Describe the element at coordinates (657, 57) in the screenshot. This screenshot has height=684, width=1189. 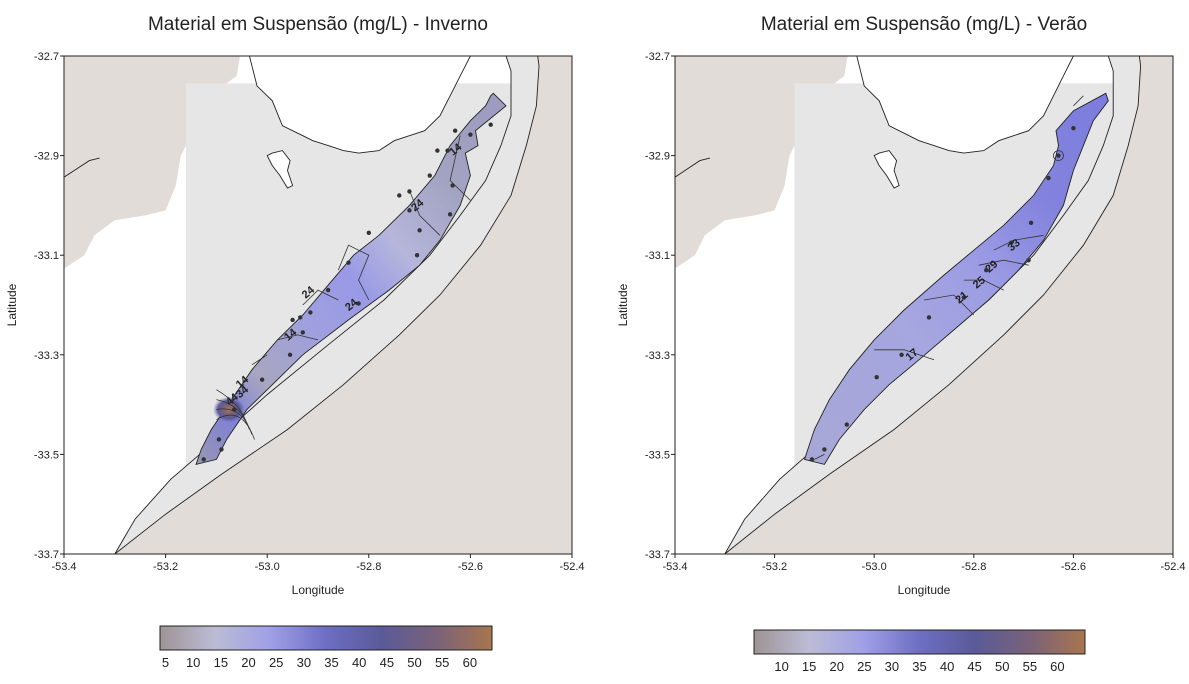
I see `y-tick-label: -32.7` at that location.